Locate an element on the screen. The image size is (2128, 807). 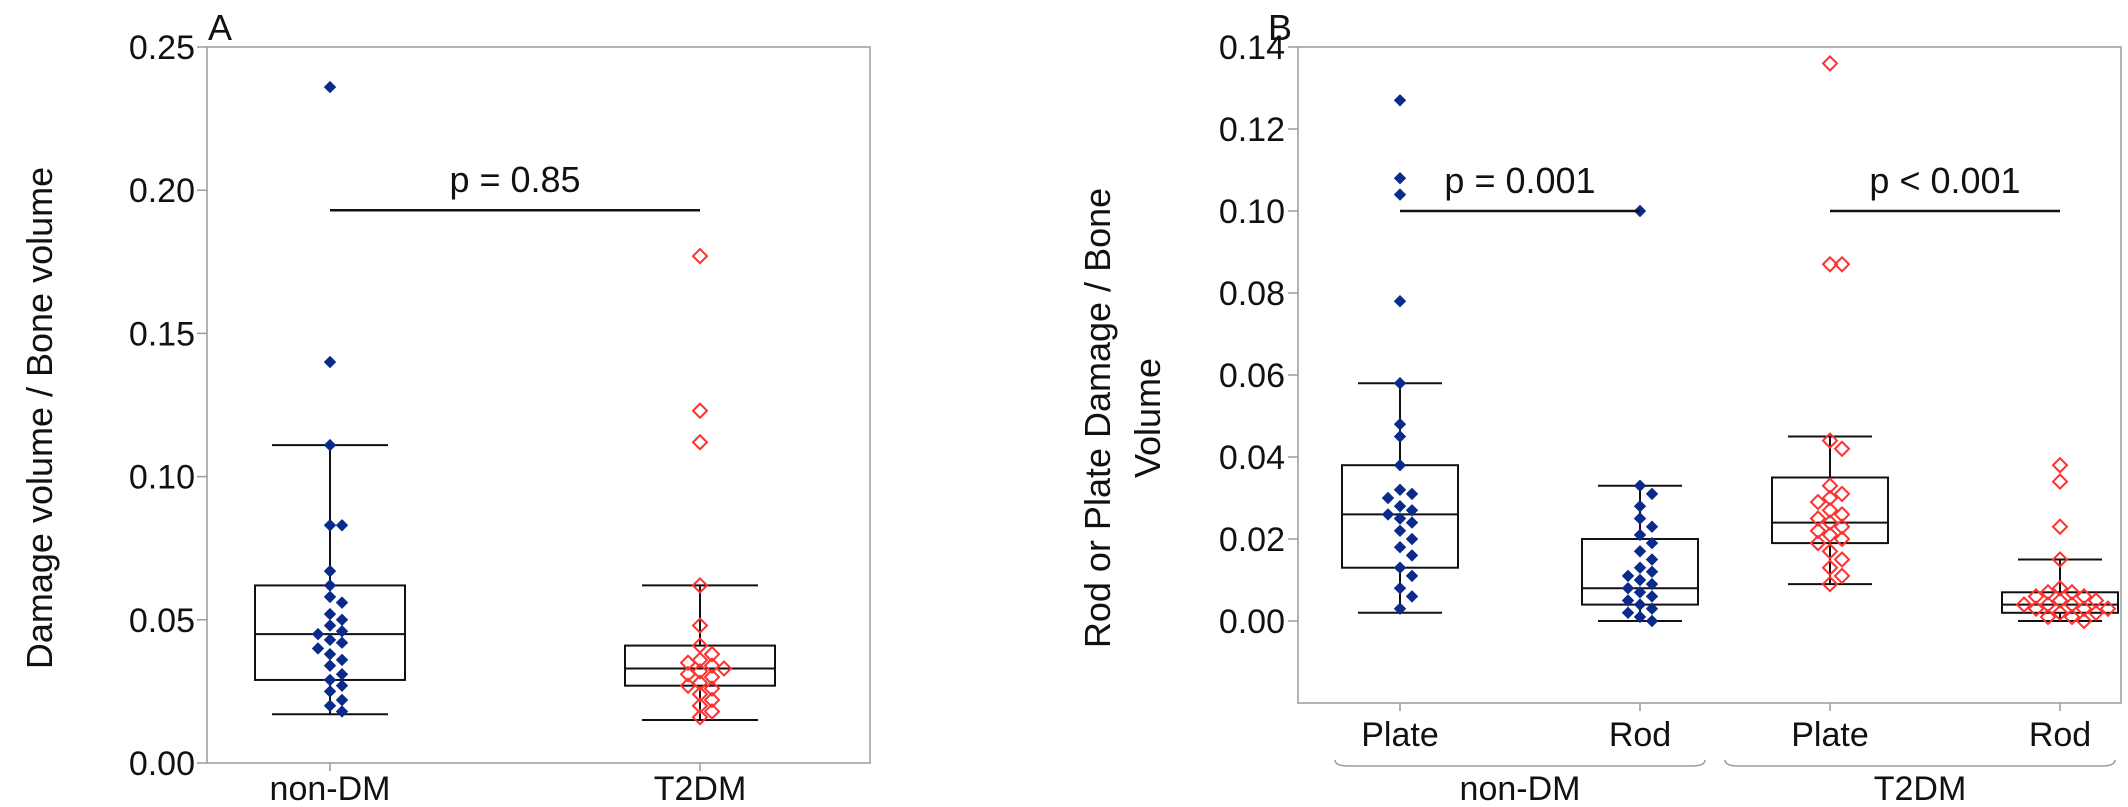
panel-a-y-tick-label: 0.15 is located at coordinates (162, 334).